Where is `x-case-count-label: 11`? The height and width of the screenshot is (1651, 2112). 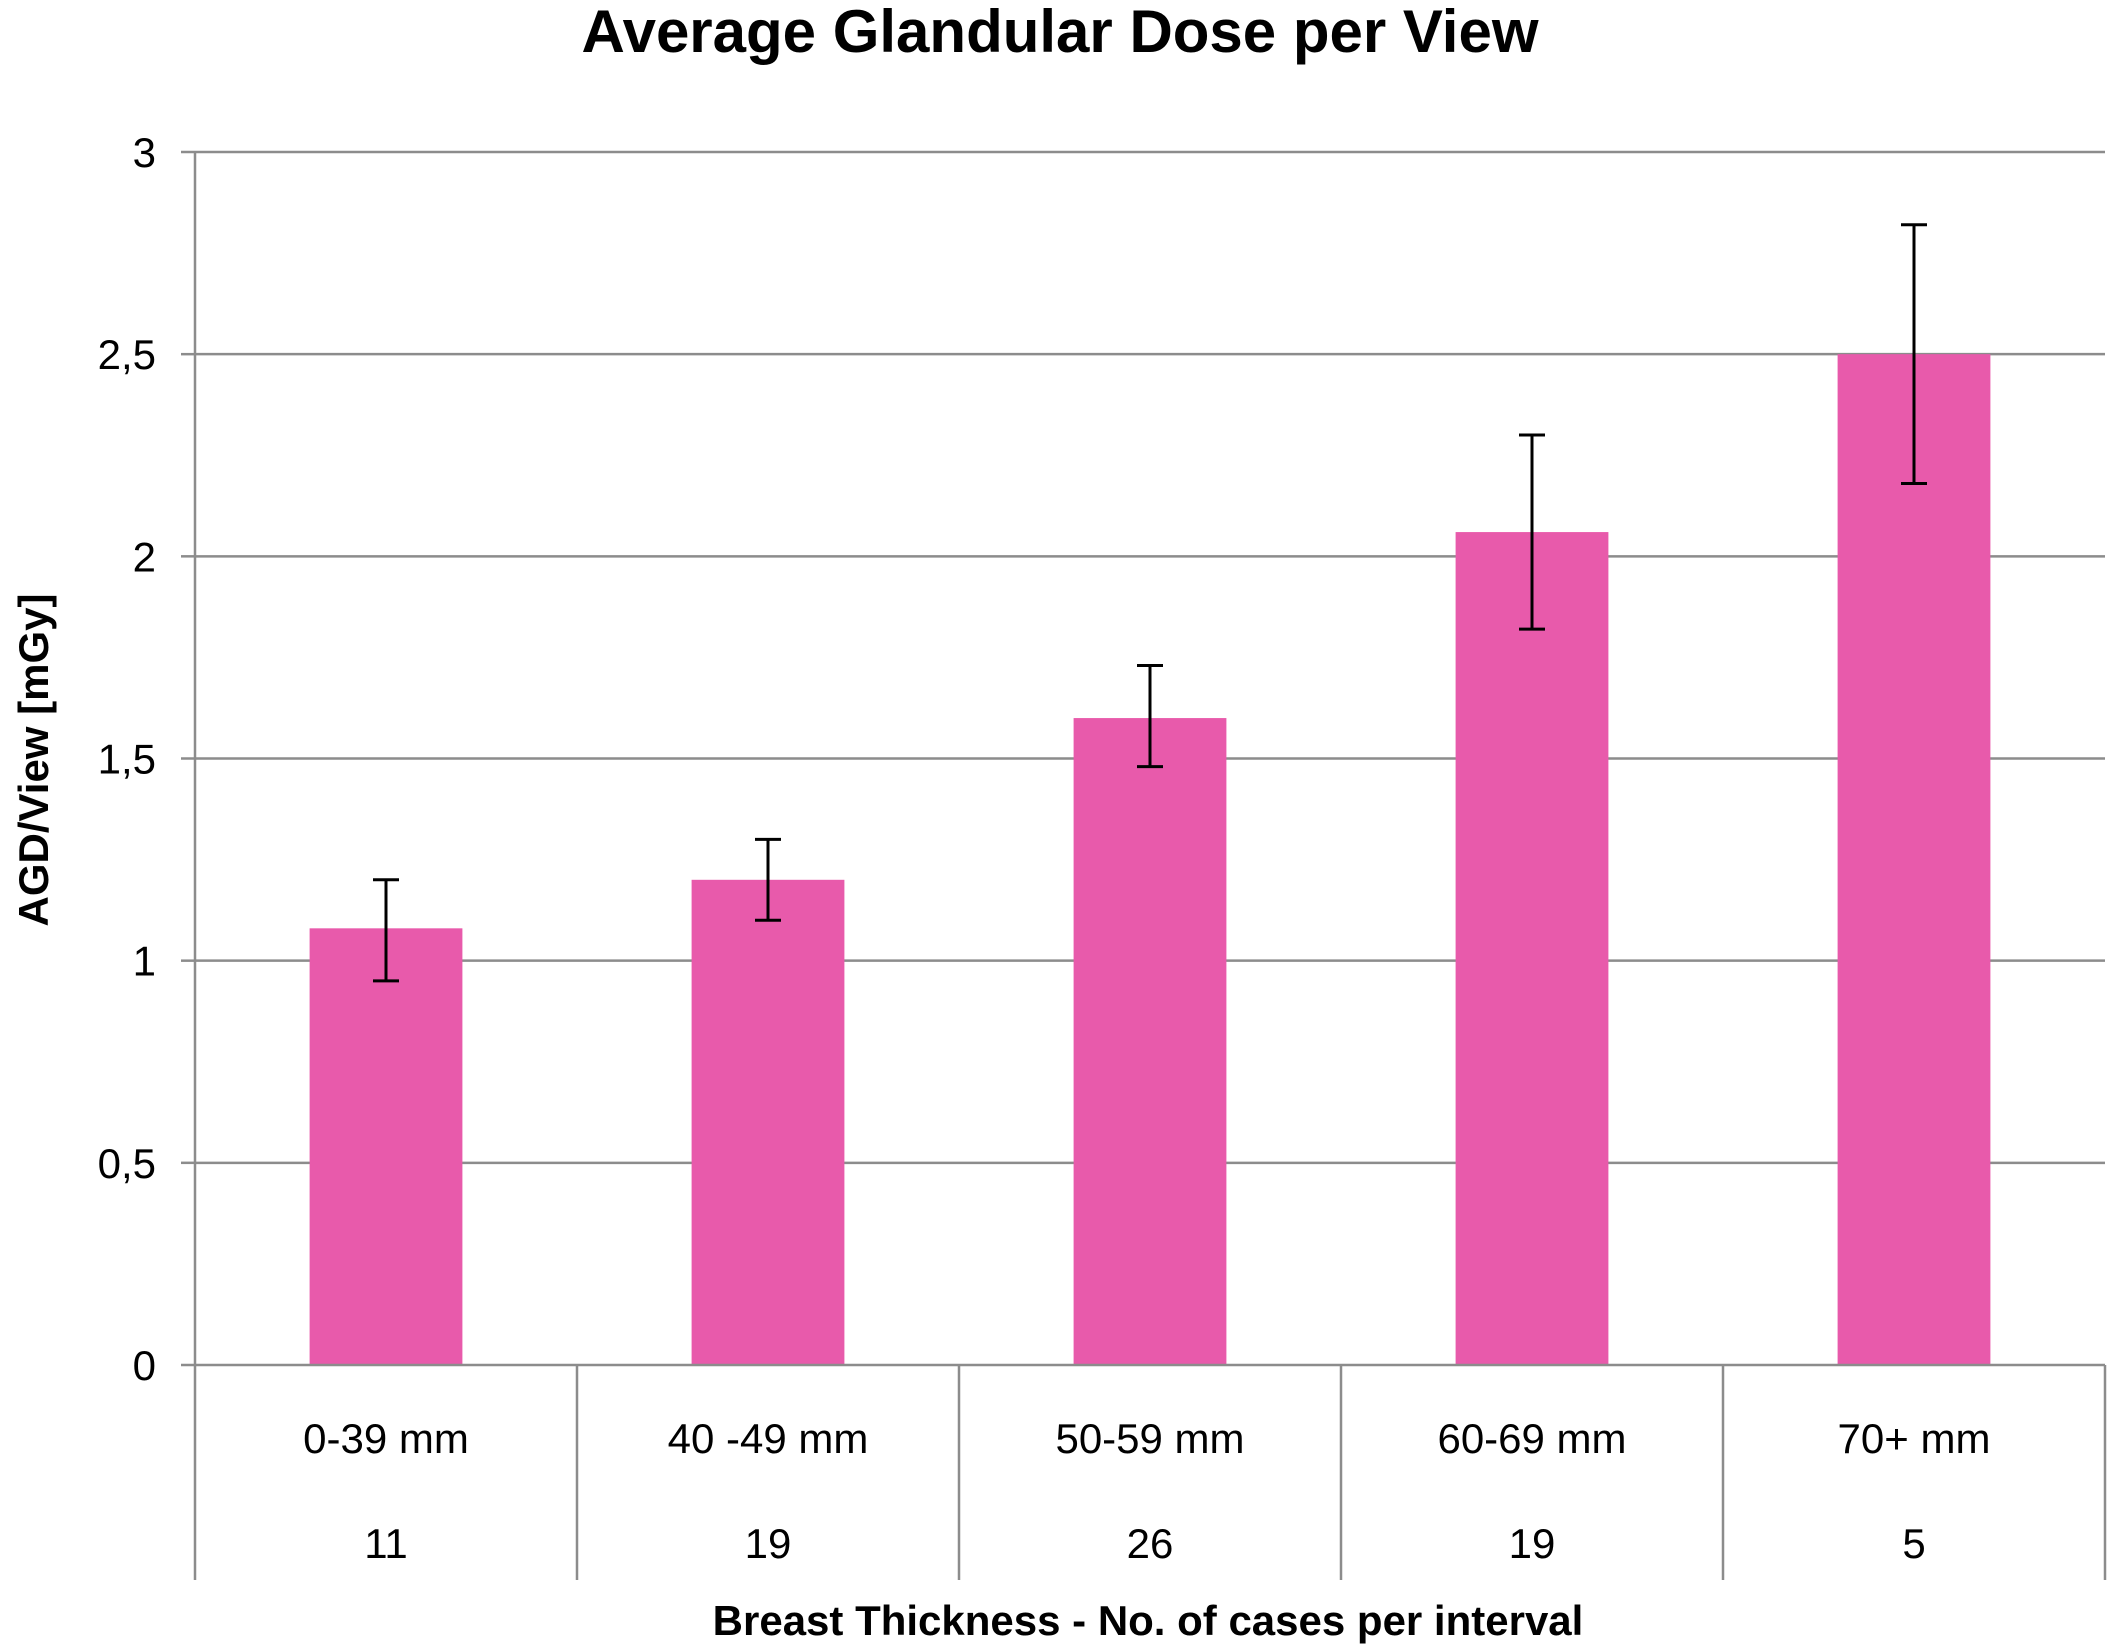 x-case-count-label: 11 is located at coordinates (386, 1543).